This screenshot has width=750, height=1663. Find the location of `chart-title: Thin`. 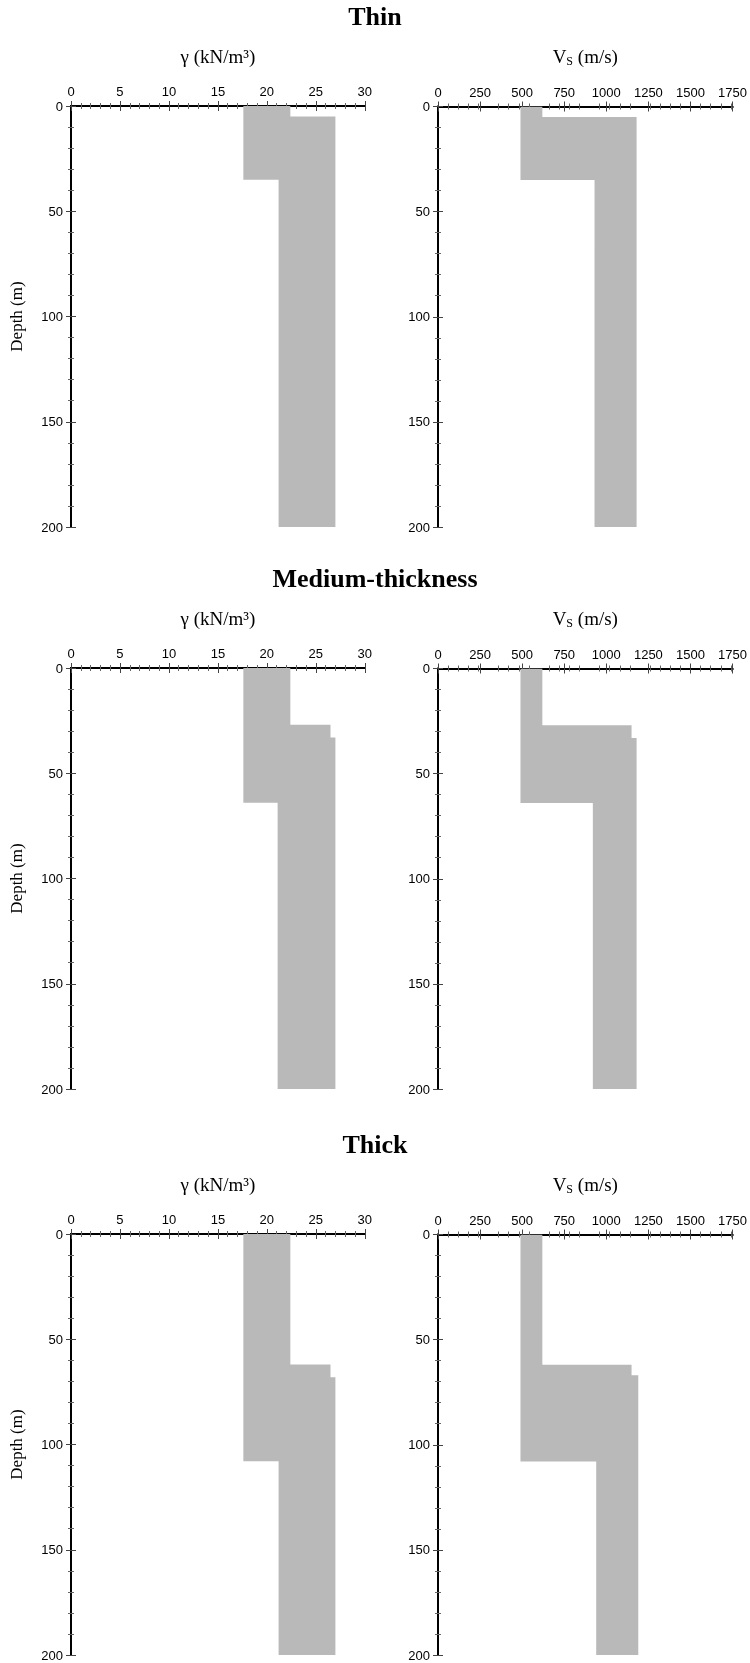

chart-title: Thin is located at coordinates (375, 17).